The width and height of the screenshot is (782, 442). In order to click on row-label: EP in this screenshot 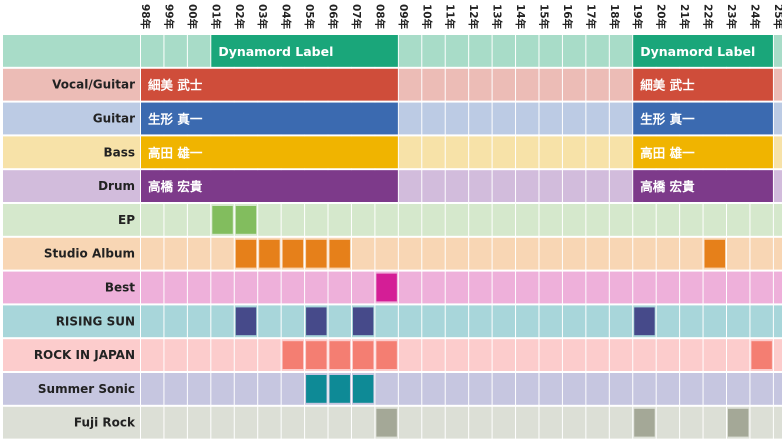, I will do `click(126, 220)`.